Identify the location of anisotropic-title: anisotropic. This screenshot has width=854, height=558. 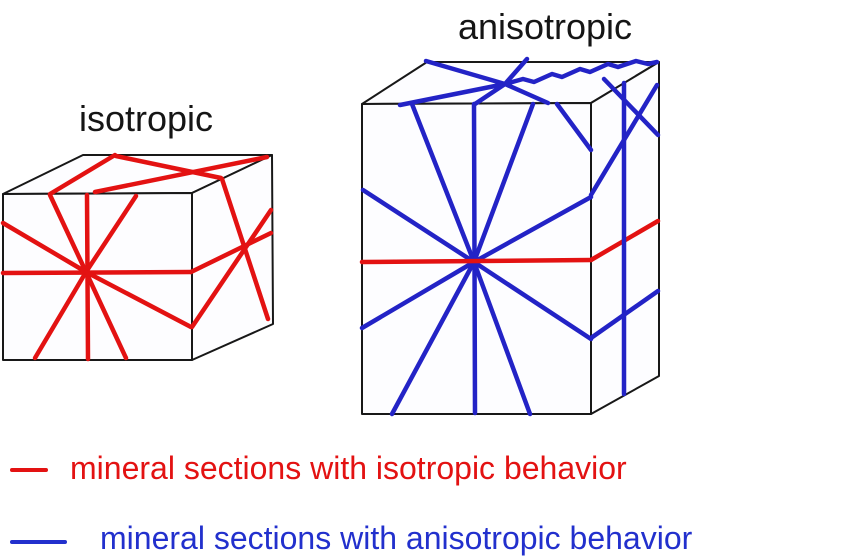
(545, 26).